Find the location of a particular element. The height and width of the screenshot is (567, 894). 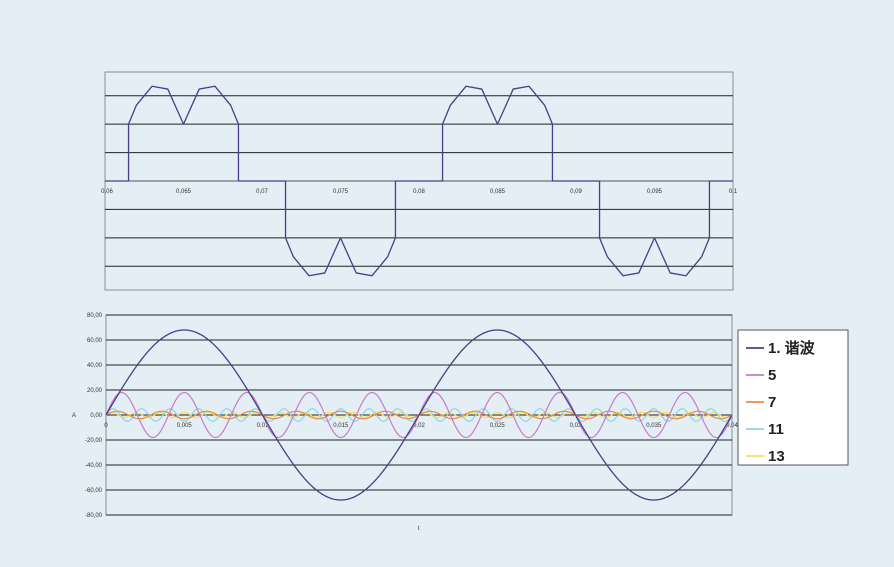

bottom-x-tick-label: 0,04 is located at coordinates (732, 426).